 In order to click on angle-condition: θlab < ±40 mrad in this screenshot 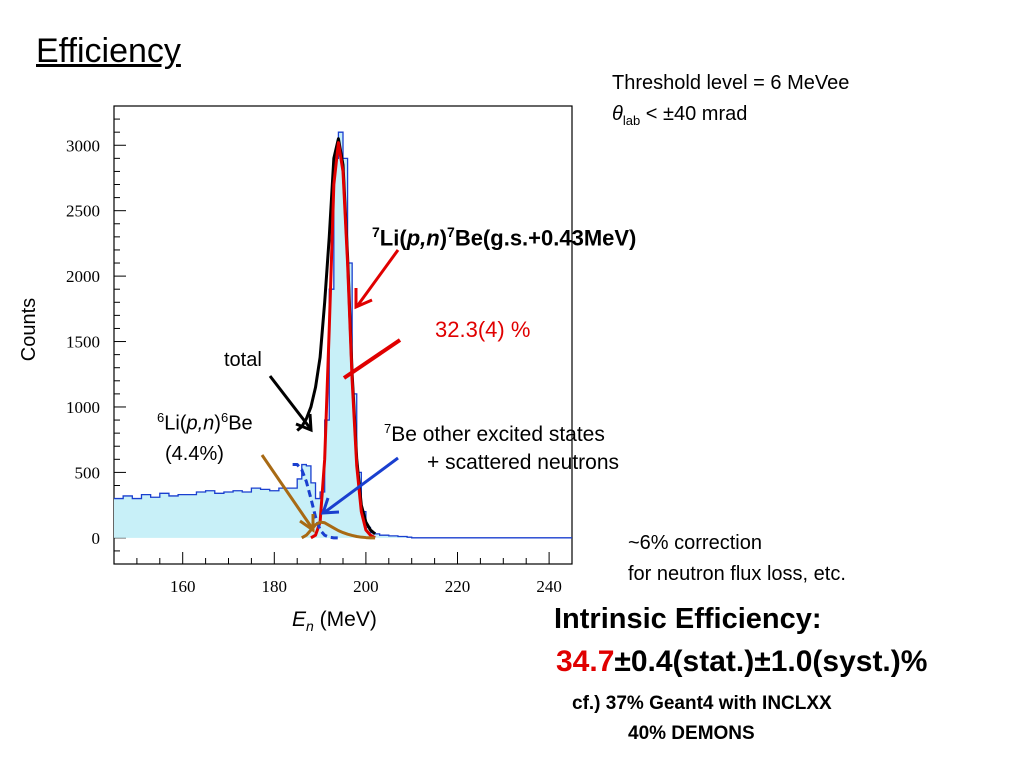, I will do `click(679, 115)`.